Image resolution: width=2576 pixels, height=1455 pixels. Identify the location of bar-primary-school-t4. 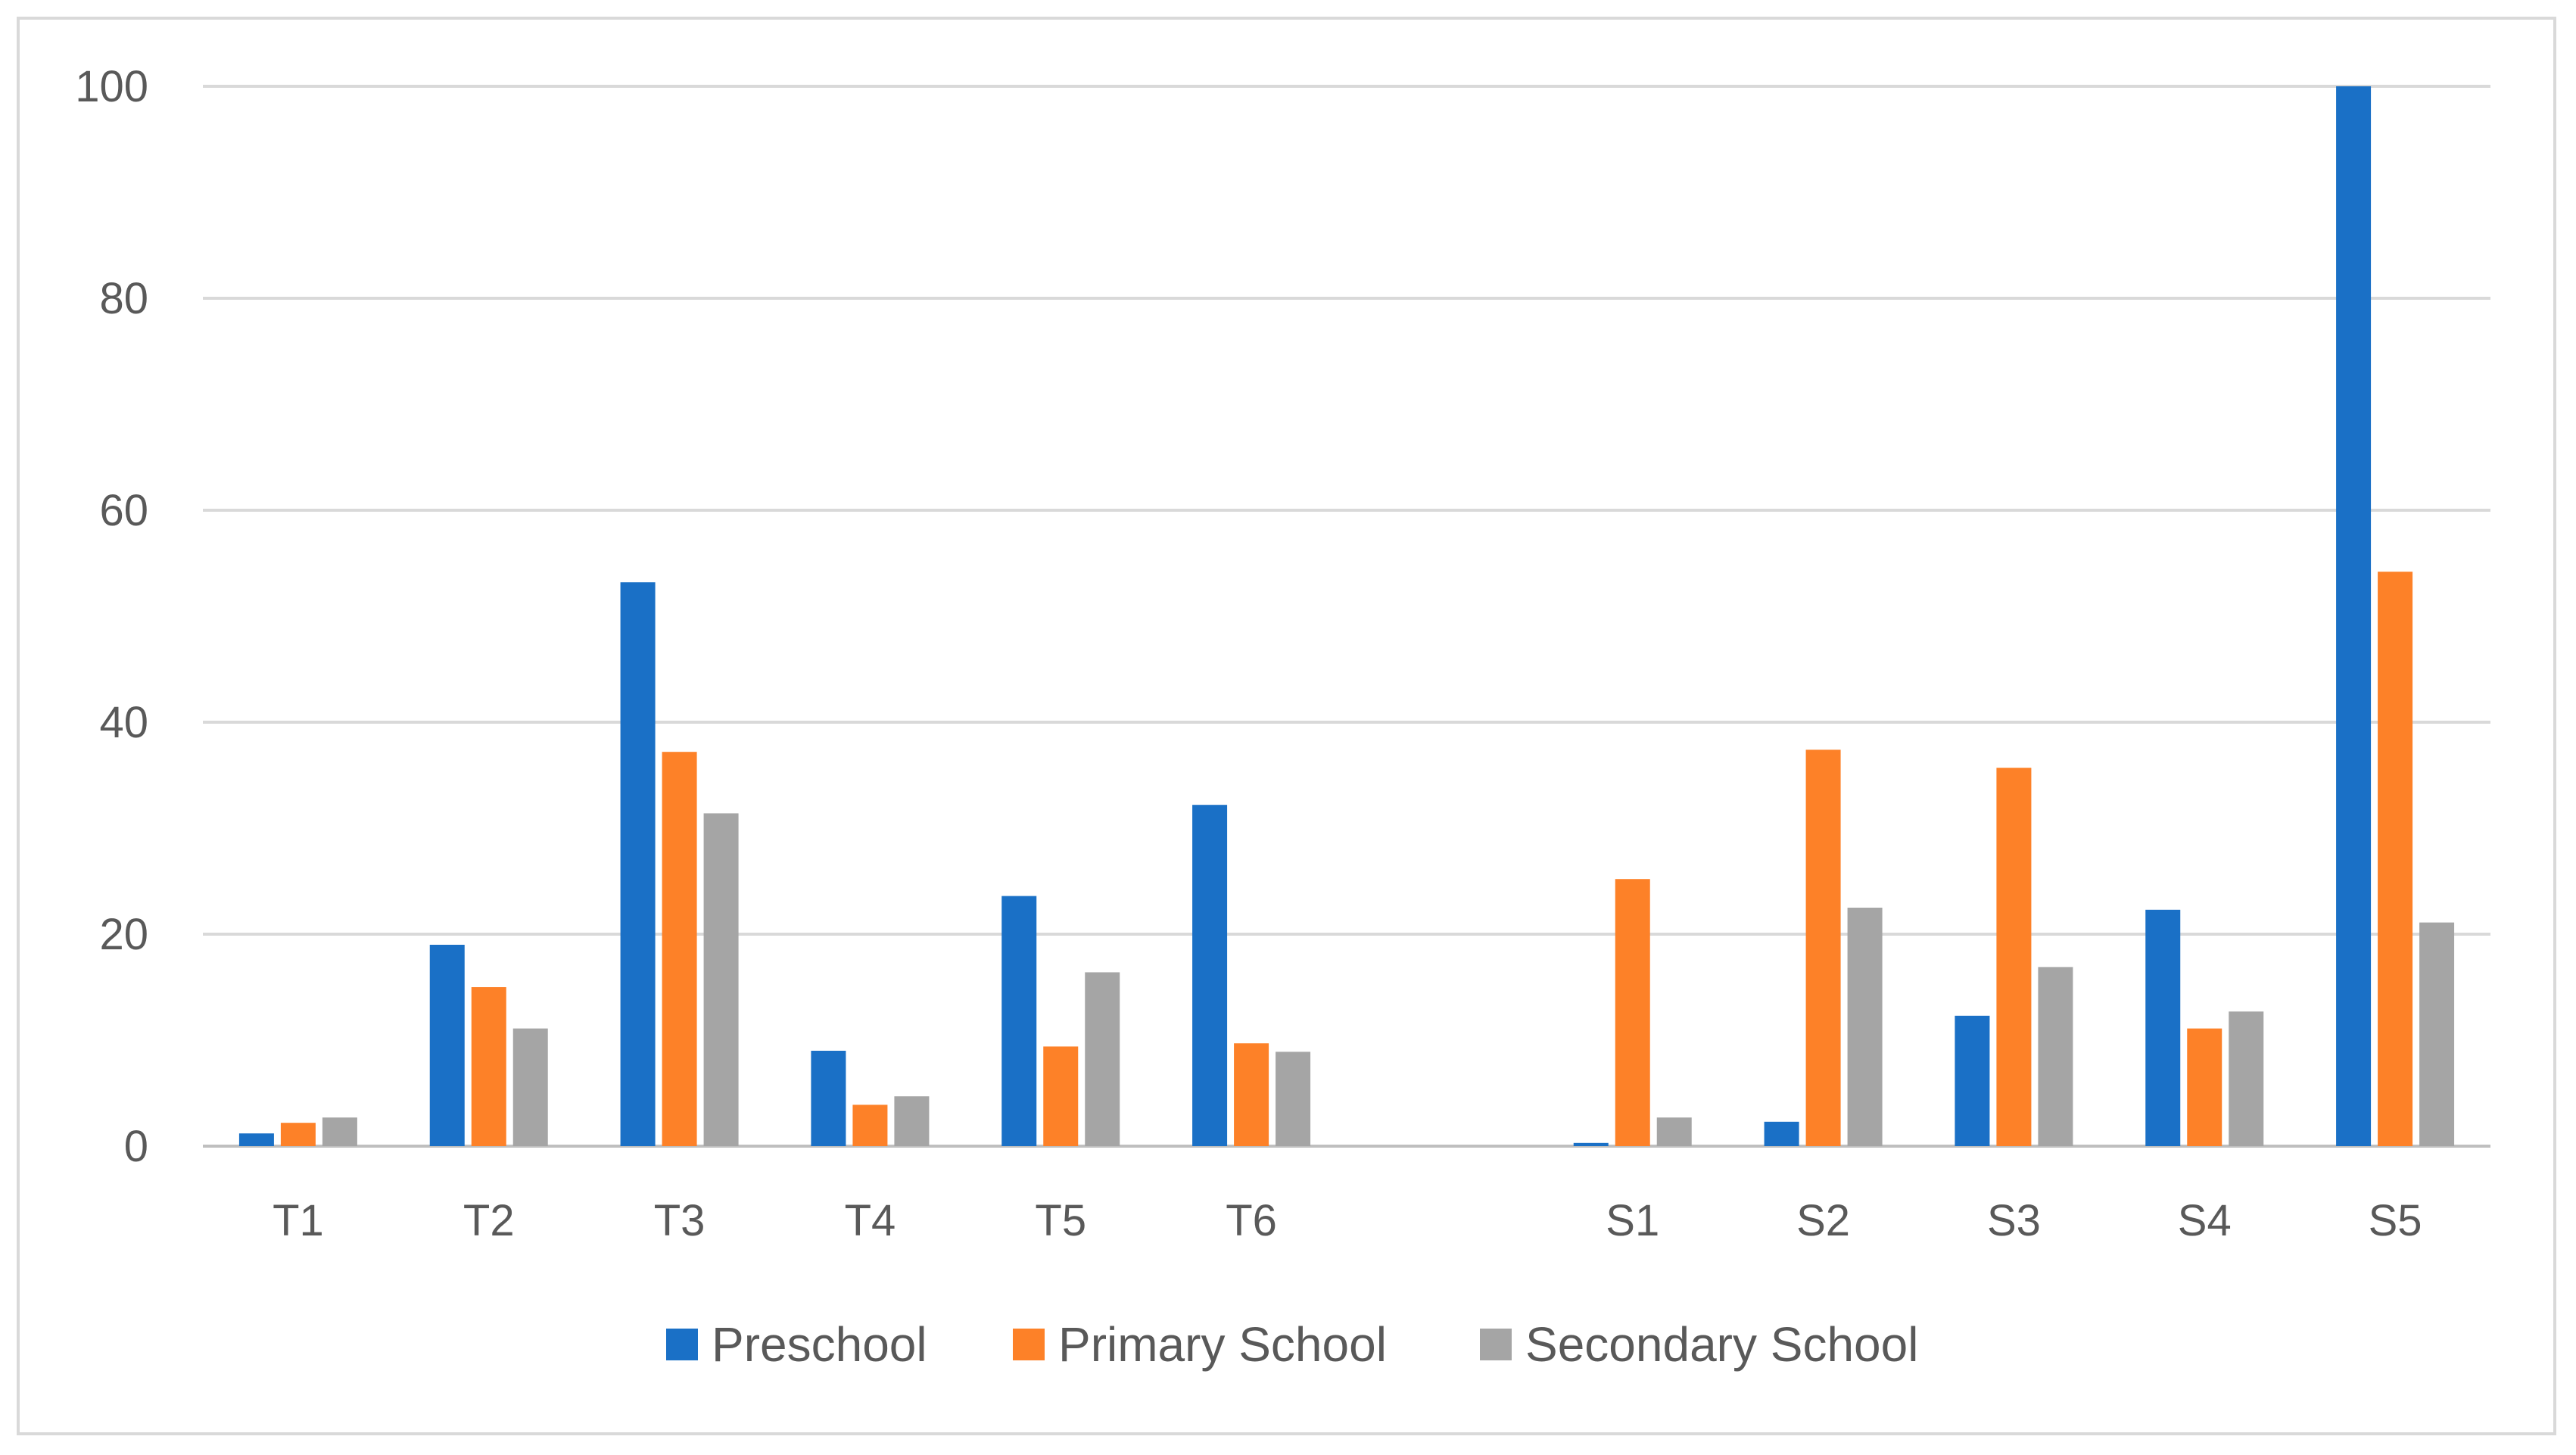
(870, 1125).